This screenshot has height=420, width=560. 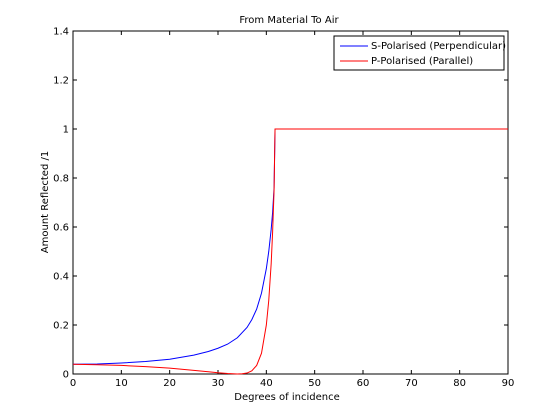 What do you see at coordinates (289, 20) in the screenshot?
I see `chart-title: From Material To Air` at bounding box center [289, 20].